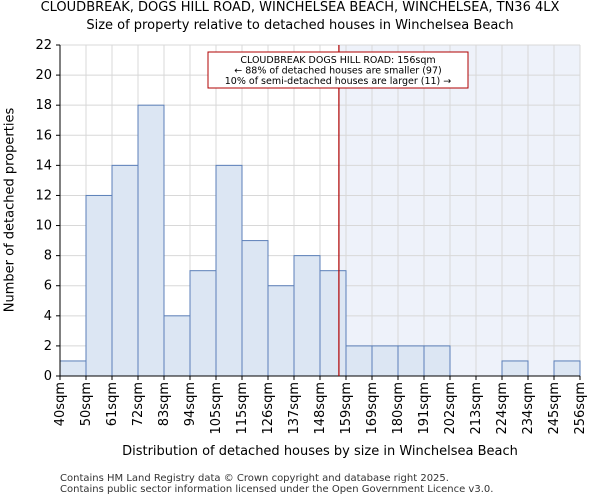 The width and height of the screenshot is (600, 500). What do you see at coordinates (242, 408) in the screenshot?
I see `x-tick-label: 115sqm` at bounding box center [242, 408].